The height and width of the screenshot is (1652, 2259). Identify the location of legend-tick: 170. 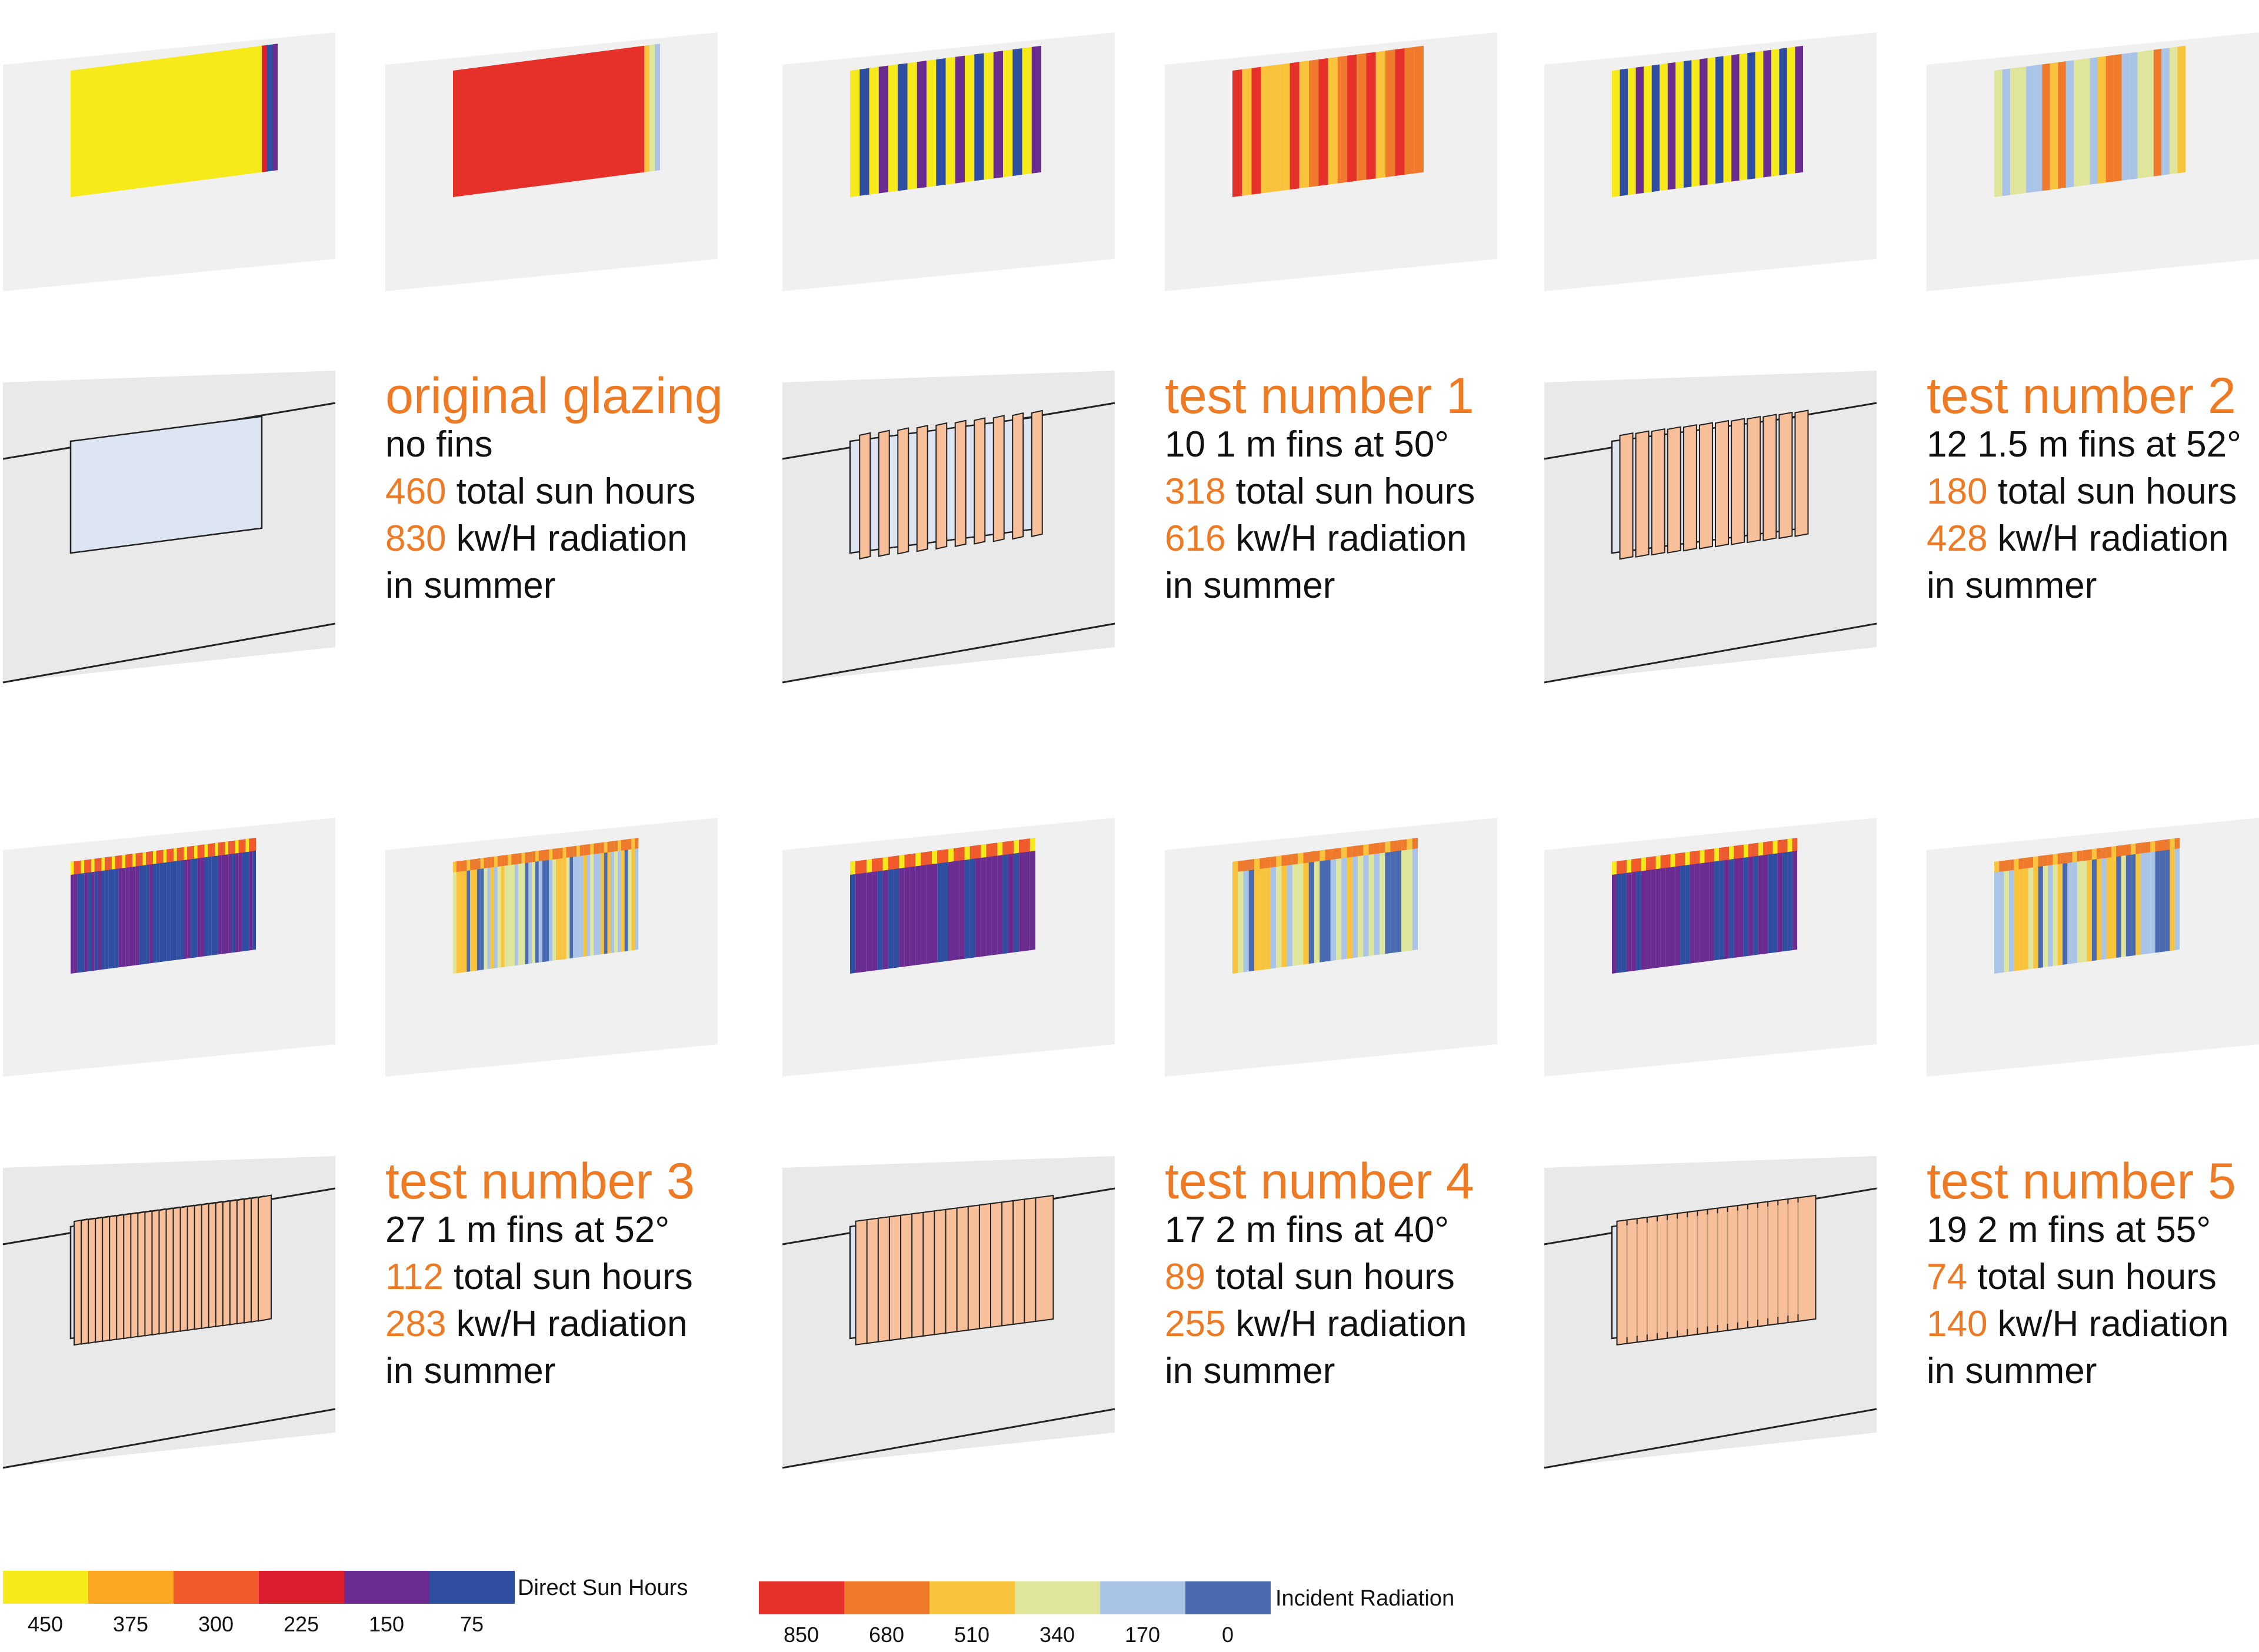
(1142, 1635).